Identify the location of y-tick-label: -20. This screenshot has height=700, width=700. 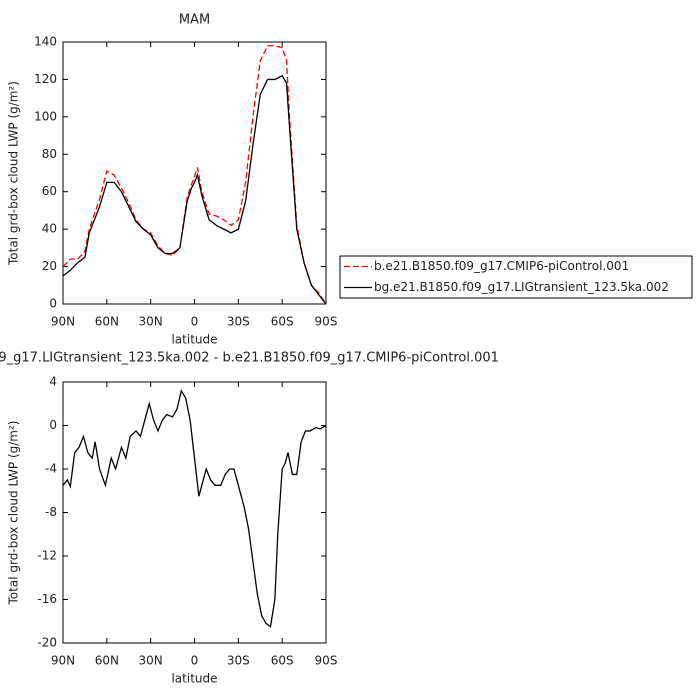
(47, 643).